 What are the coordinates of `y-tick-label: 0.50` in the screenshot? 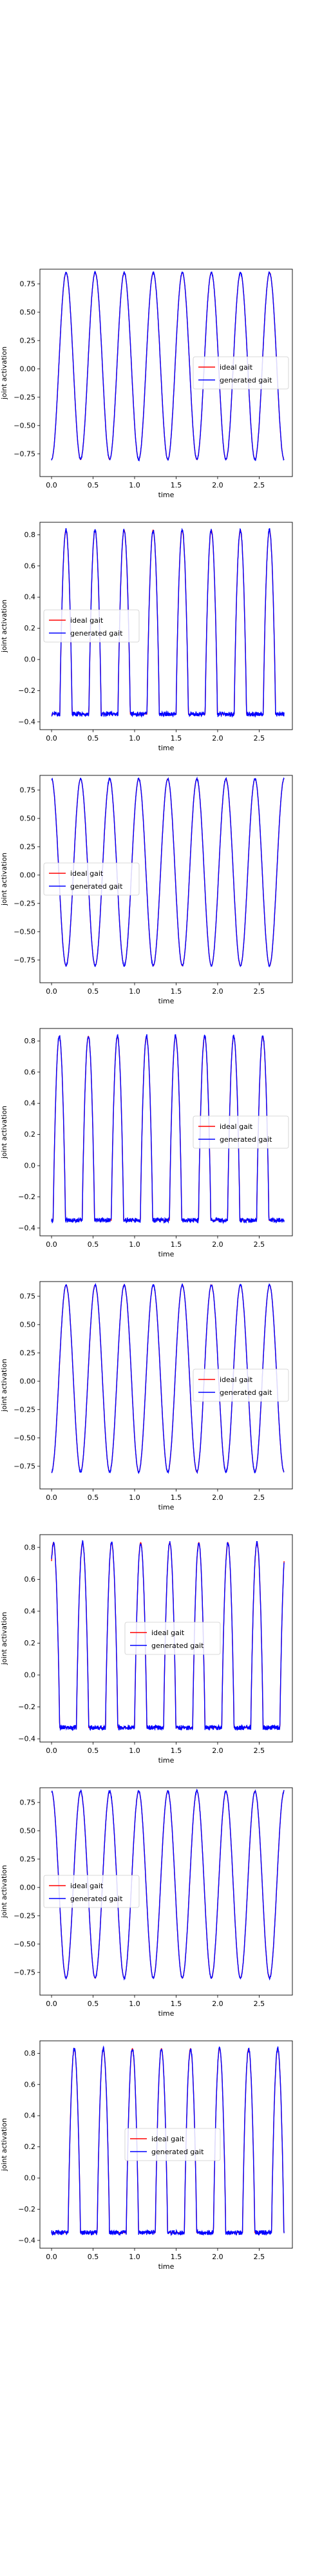 It's located at (28, 312).